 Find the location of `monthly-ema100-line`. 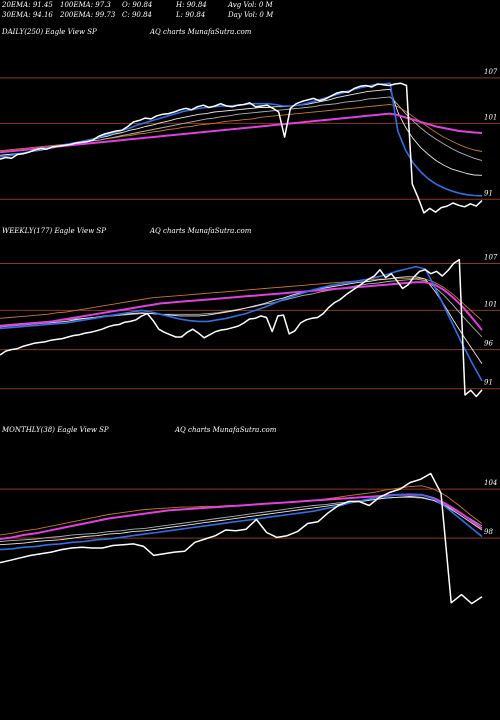

monthly-ema100-line is located at coordinates (241, 510).